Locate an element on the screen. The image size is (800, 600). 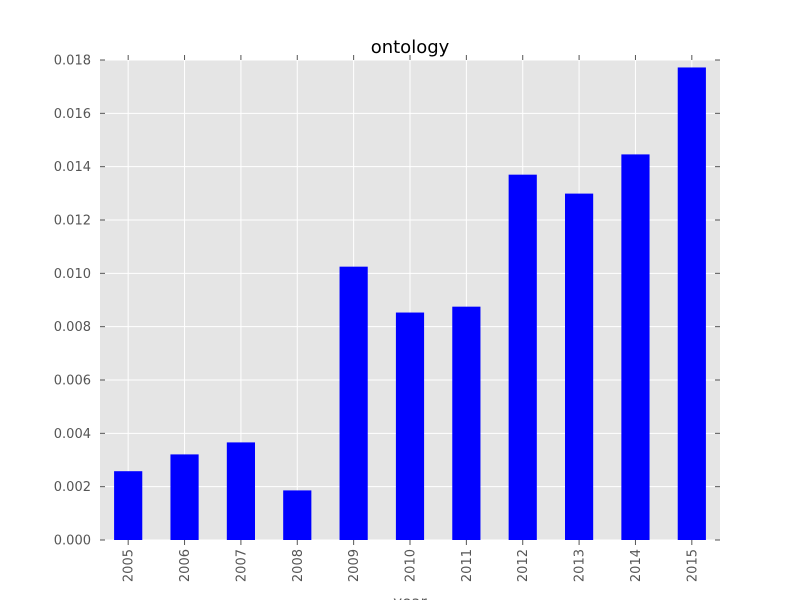
y-tick-label: 0.008 is located at coordinates (72, 327).